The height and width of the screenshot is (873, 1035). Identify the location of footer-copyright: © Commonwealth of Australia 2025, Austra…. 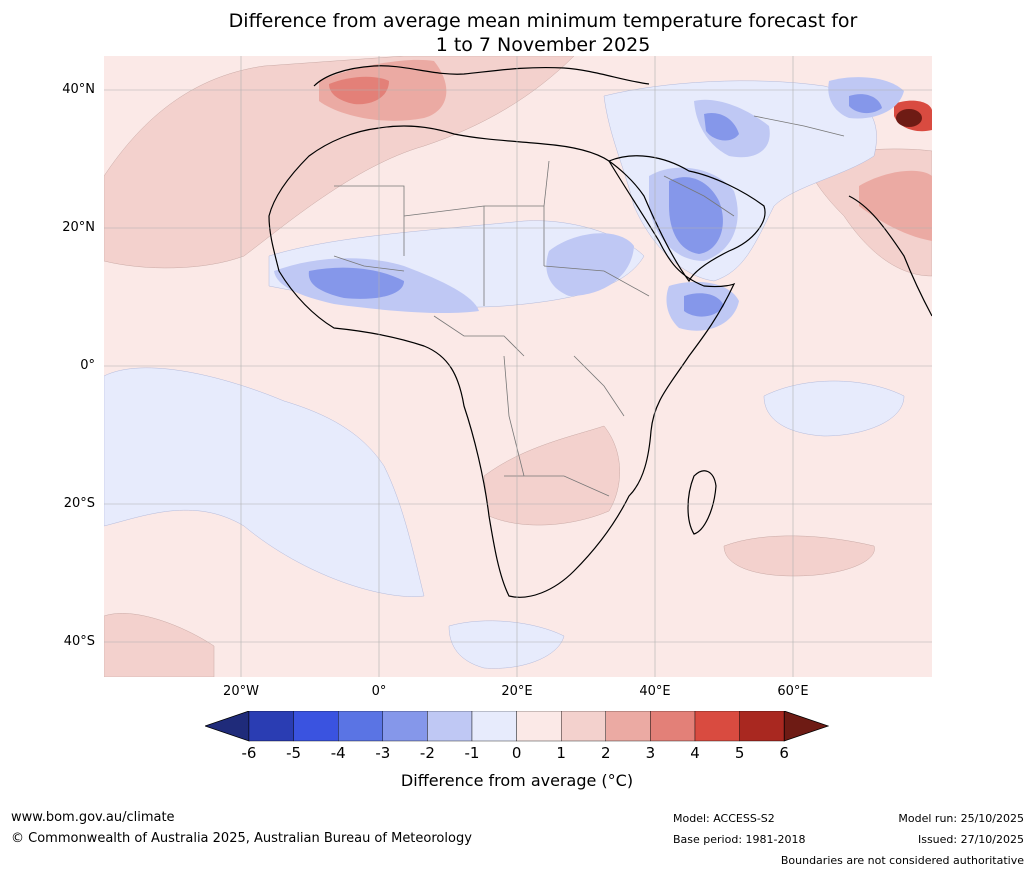
(241, 838).